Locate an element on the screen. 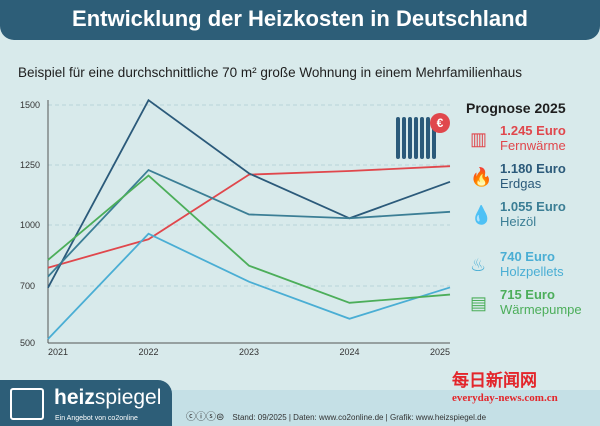 The width and height of the screenshot is (600, 426). legend-heading: Prognose 2025 is located at coordinates (516, 108).